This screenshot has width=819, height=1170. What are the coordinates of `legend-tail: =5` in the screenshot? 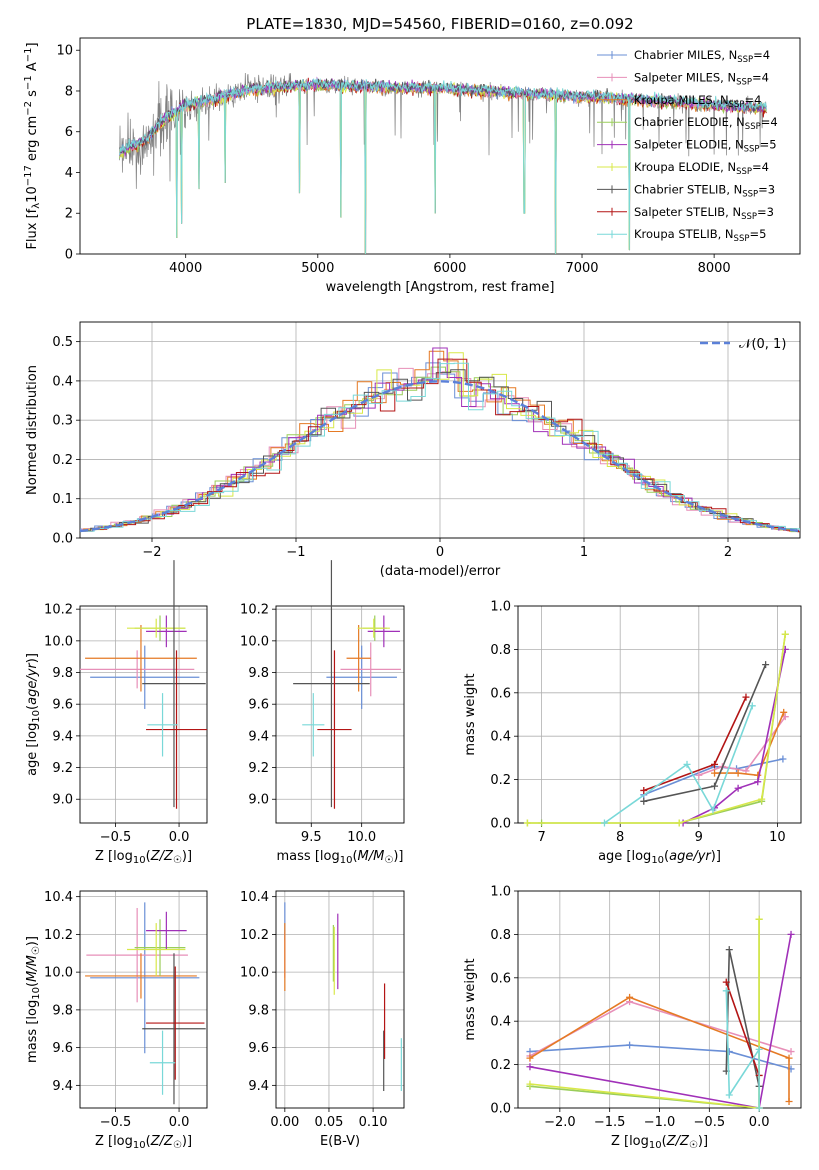 It's located at (768, 145).